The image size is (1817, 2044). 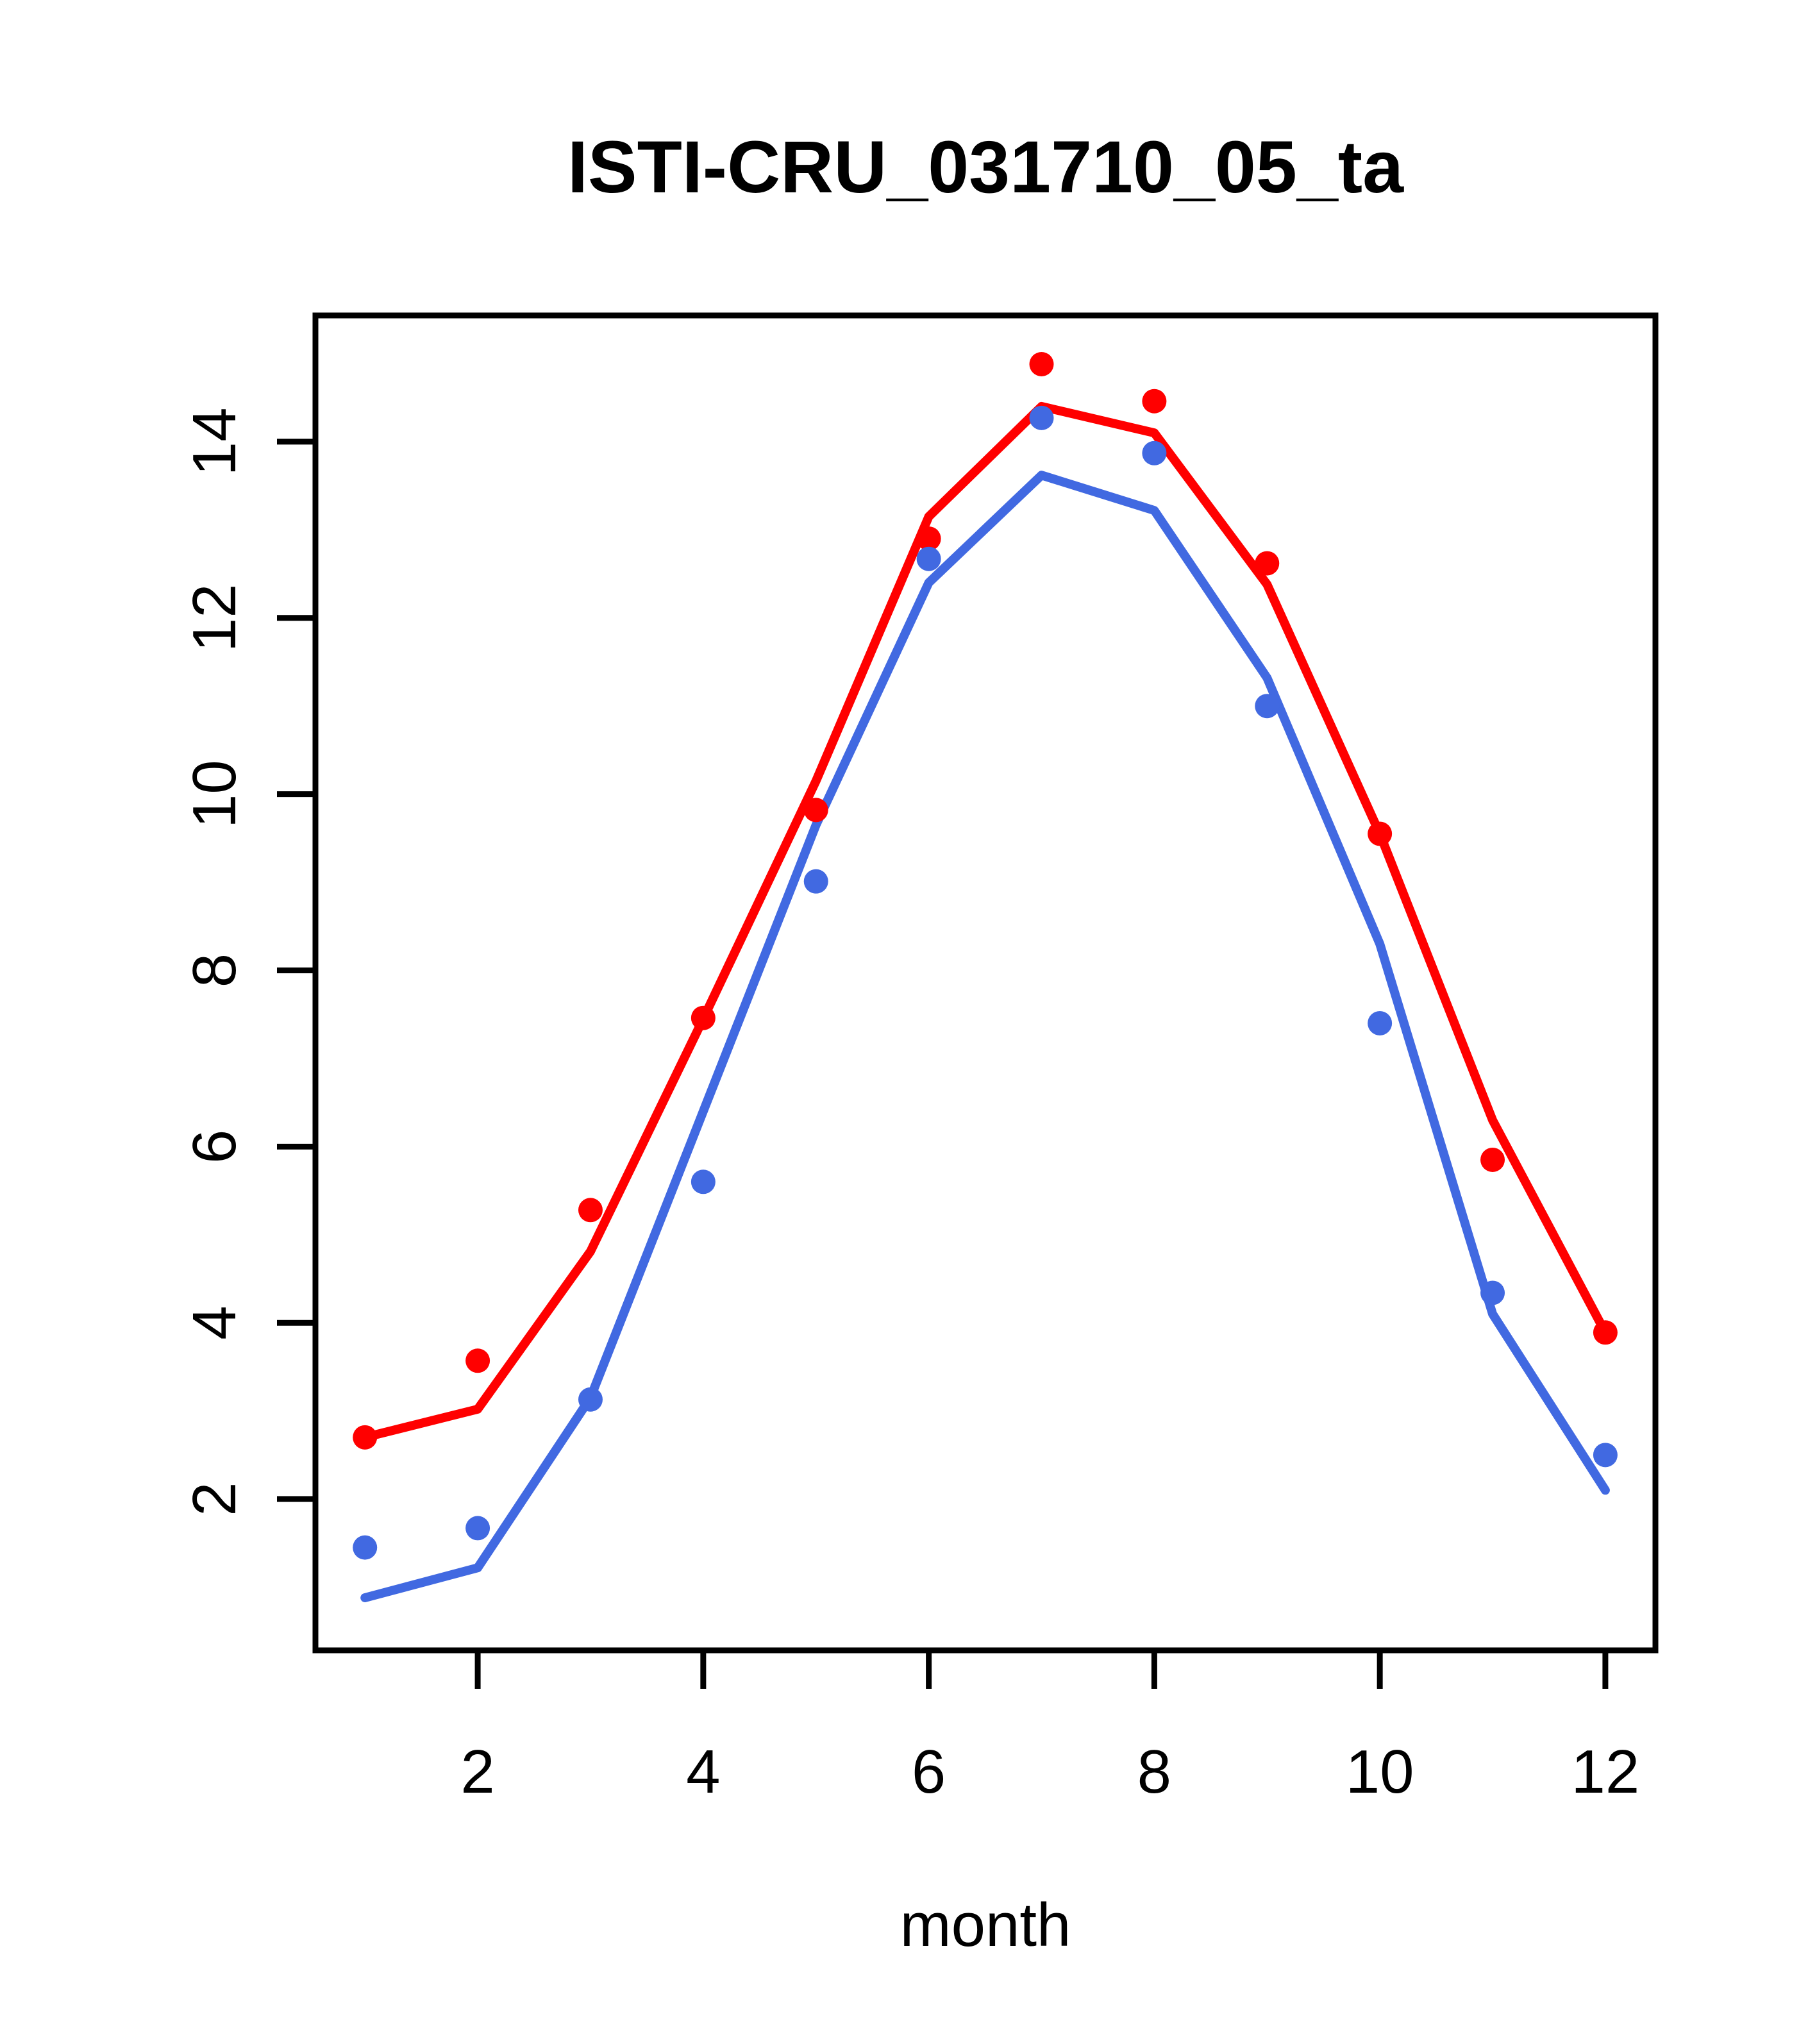 I want to click on y-tick-label: 4, so click(x=215, y=1322).